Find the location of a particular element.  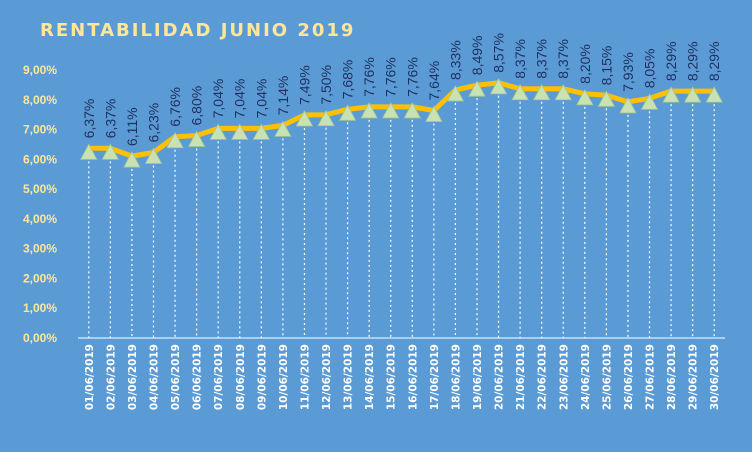

data-label: 8,05% is located at coordinates (650, 69).